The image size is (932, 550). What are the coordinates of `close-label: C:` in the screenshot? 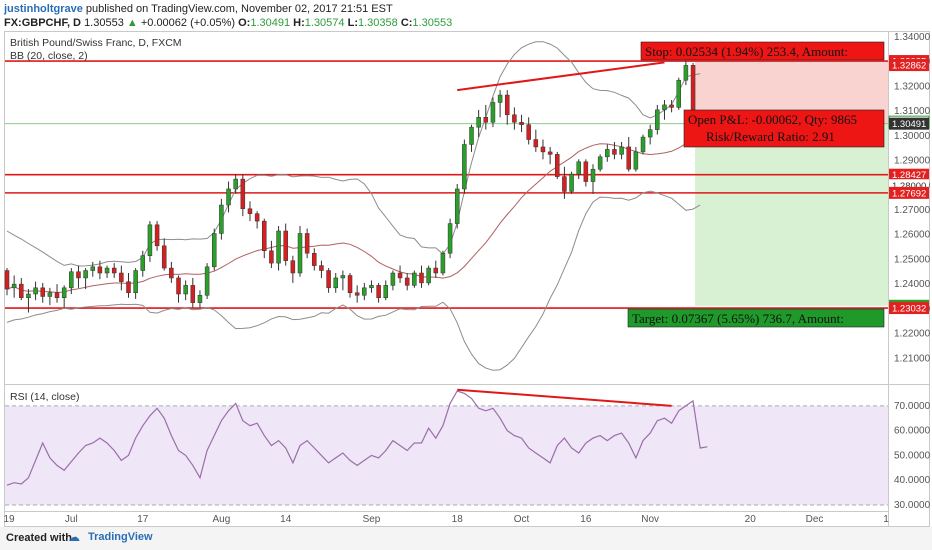 It's located at (406, 23).